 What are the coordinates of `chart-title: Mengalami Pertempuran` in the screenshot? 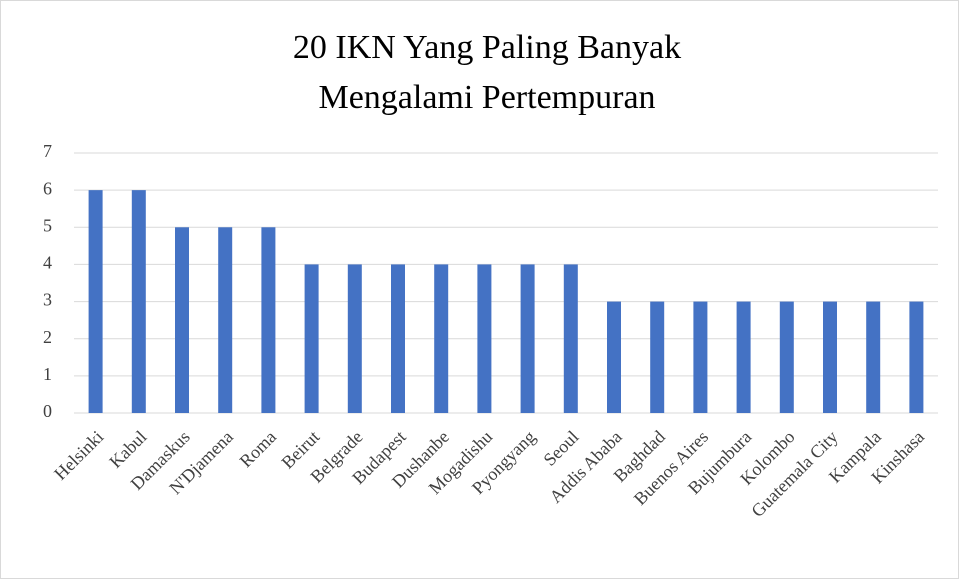 It's located at (486, 97).